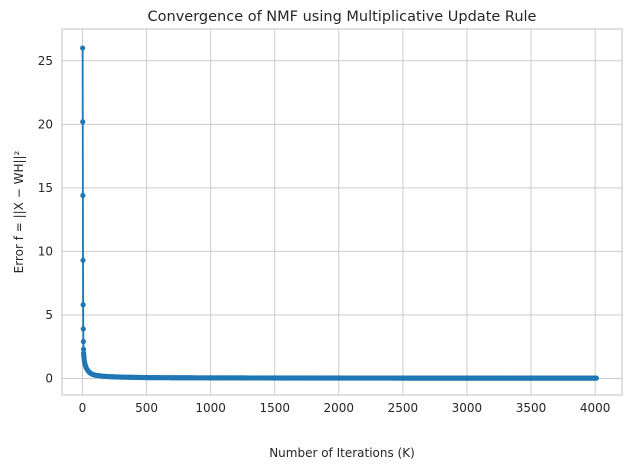 This screenshot has width=630, height=470. Describe the element at coordinates (342, 453) in the screenshot. I see `x-axis-label: Number of Iterations (K)` at that location.